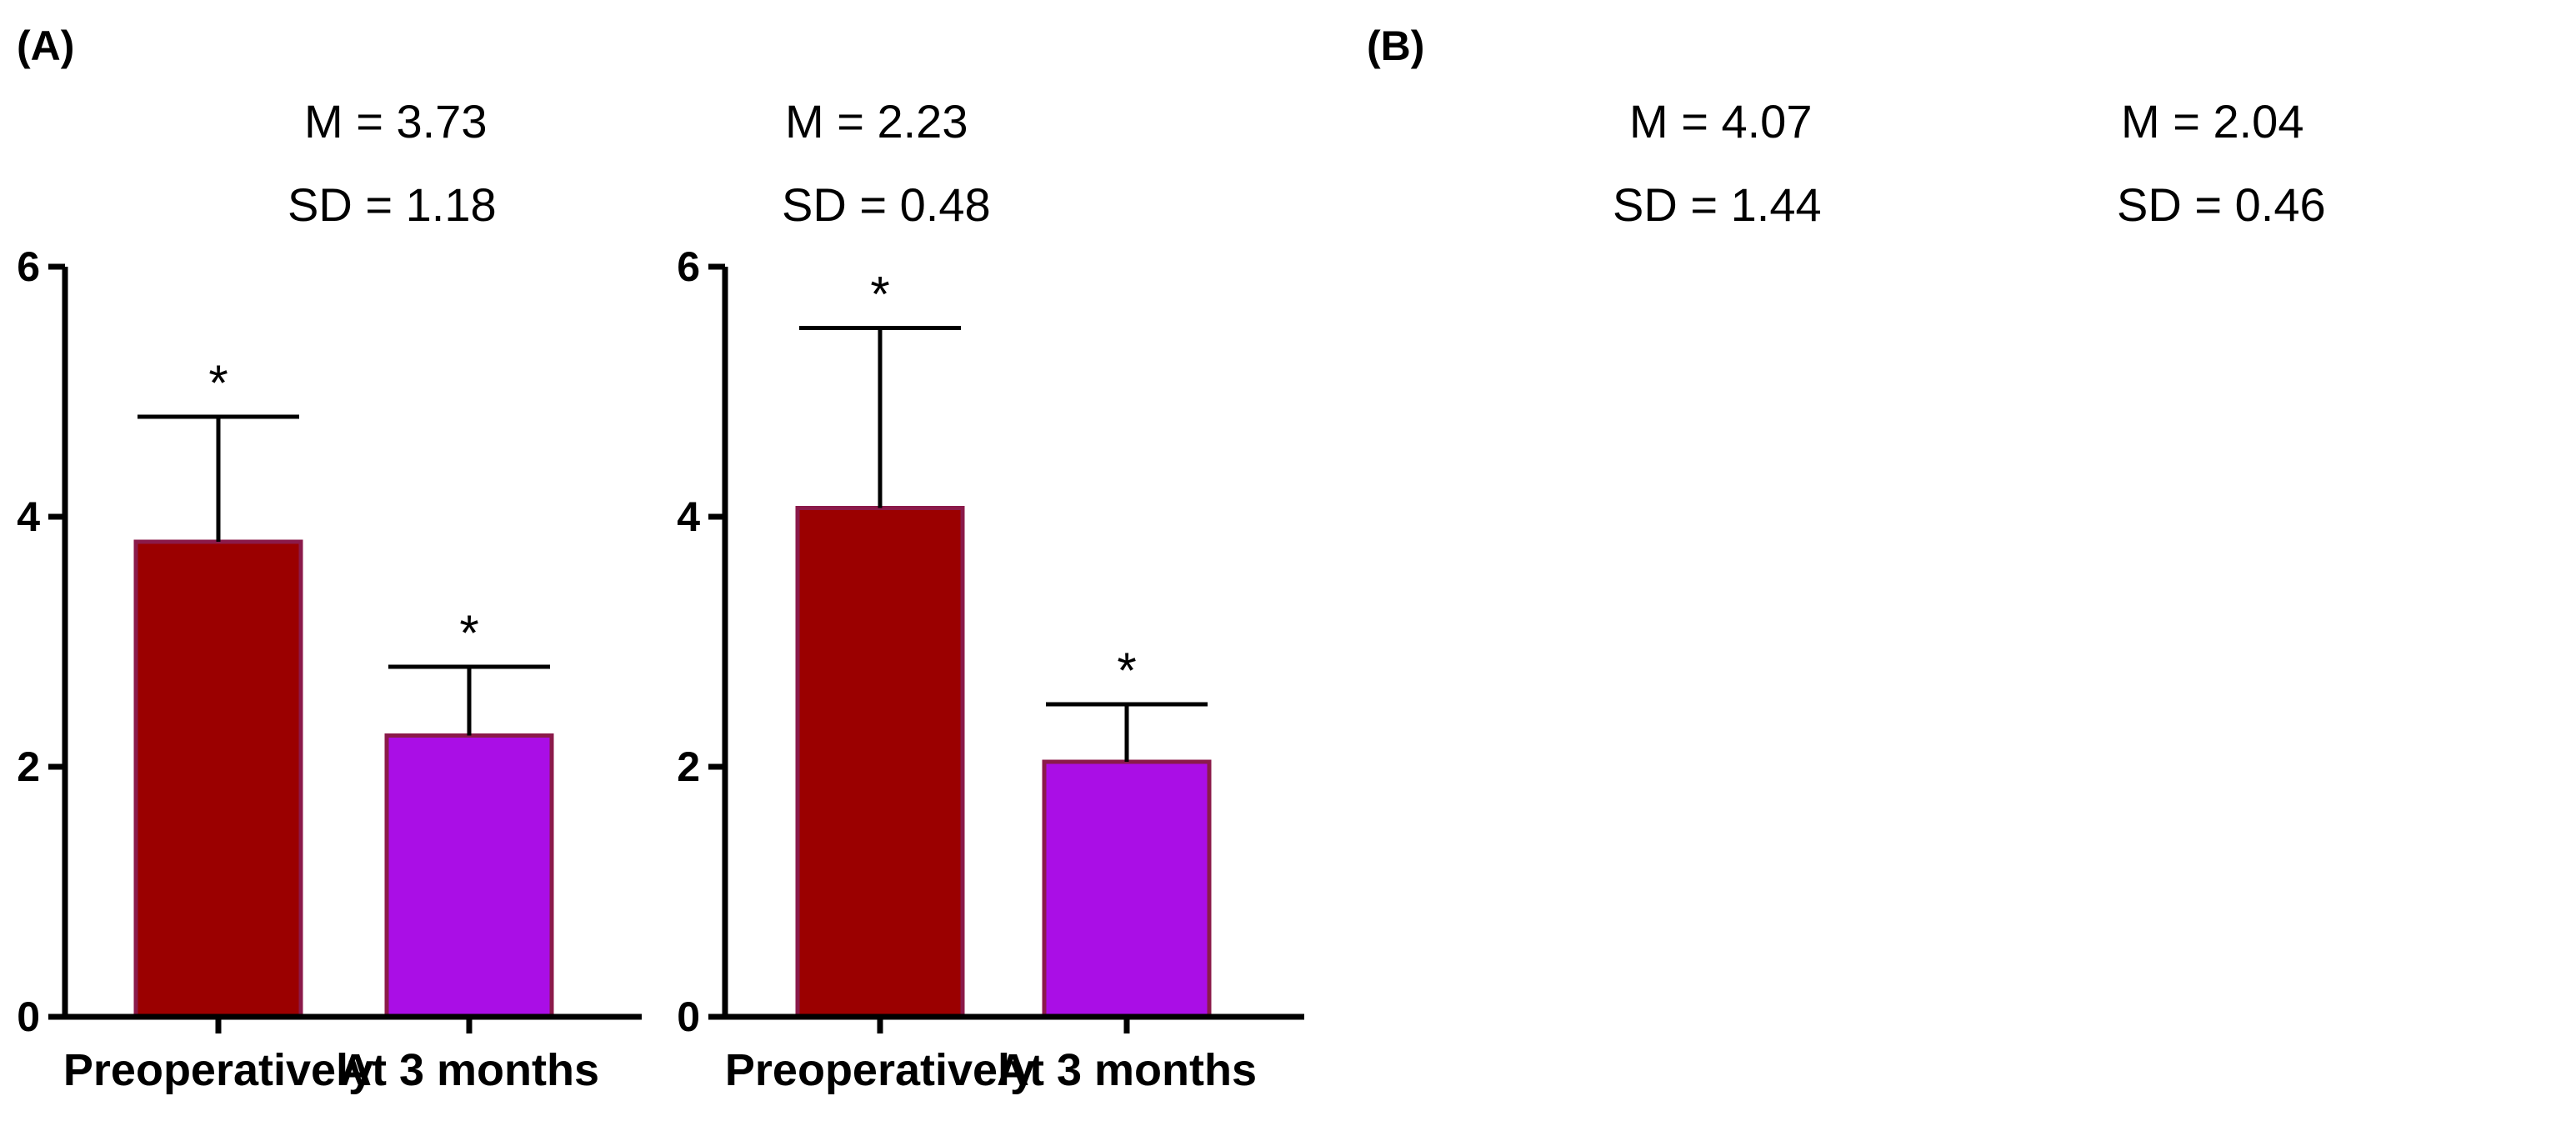  I want to click on panel-b-y-tick-label-0: 0, so click(688, 1016).